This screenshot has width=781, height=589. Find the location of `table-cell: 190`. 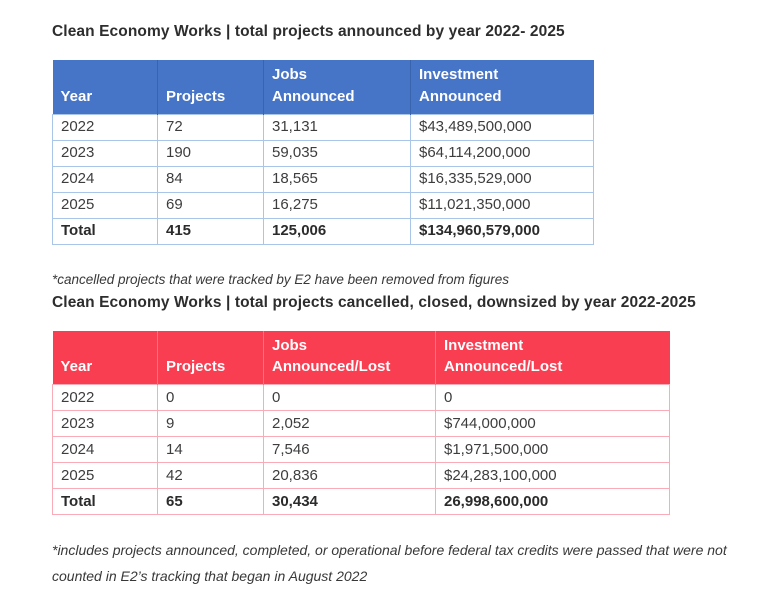

table-cell: 190 is located at coordinates (210, 153).